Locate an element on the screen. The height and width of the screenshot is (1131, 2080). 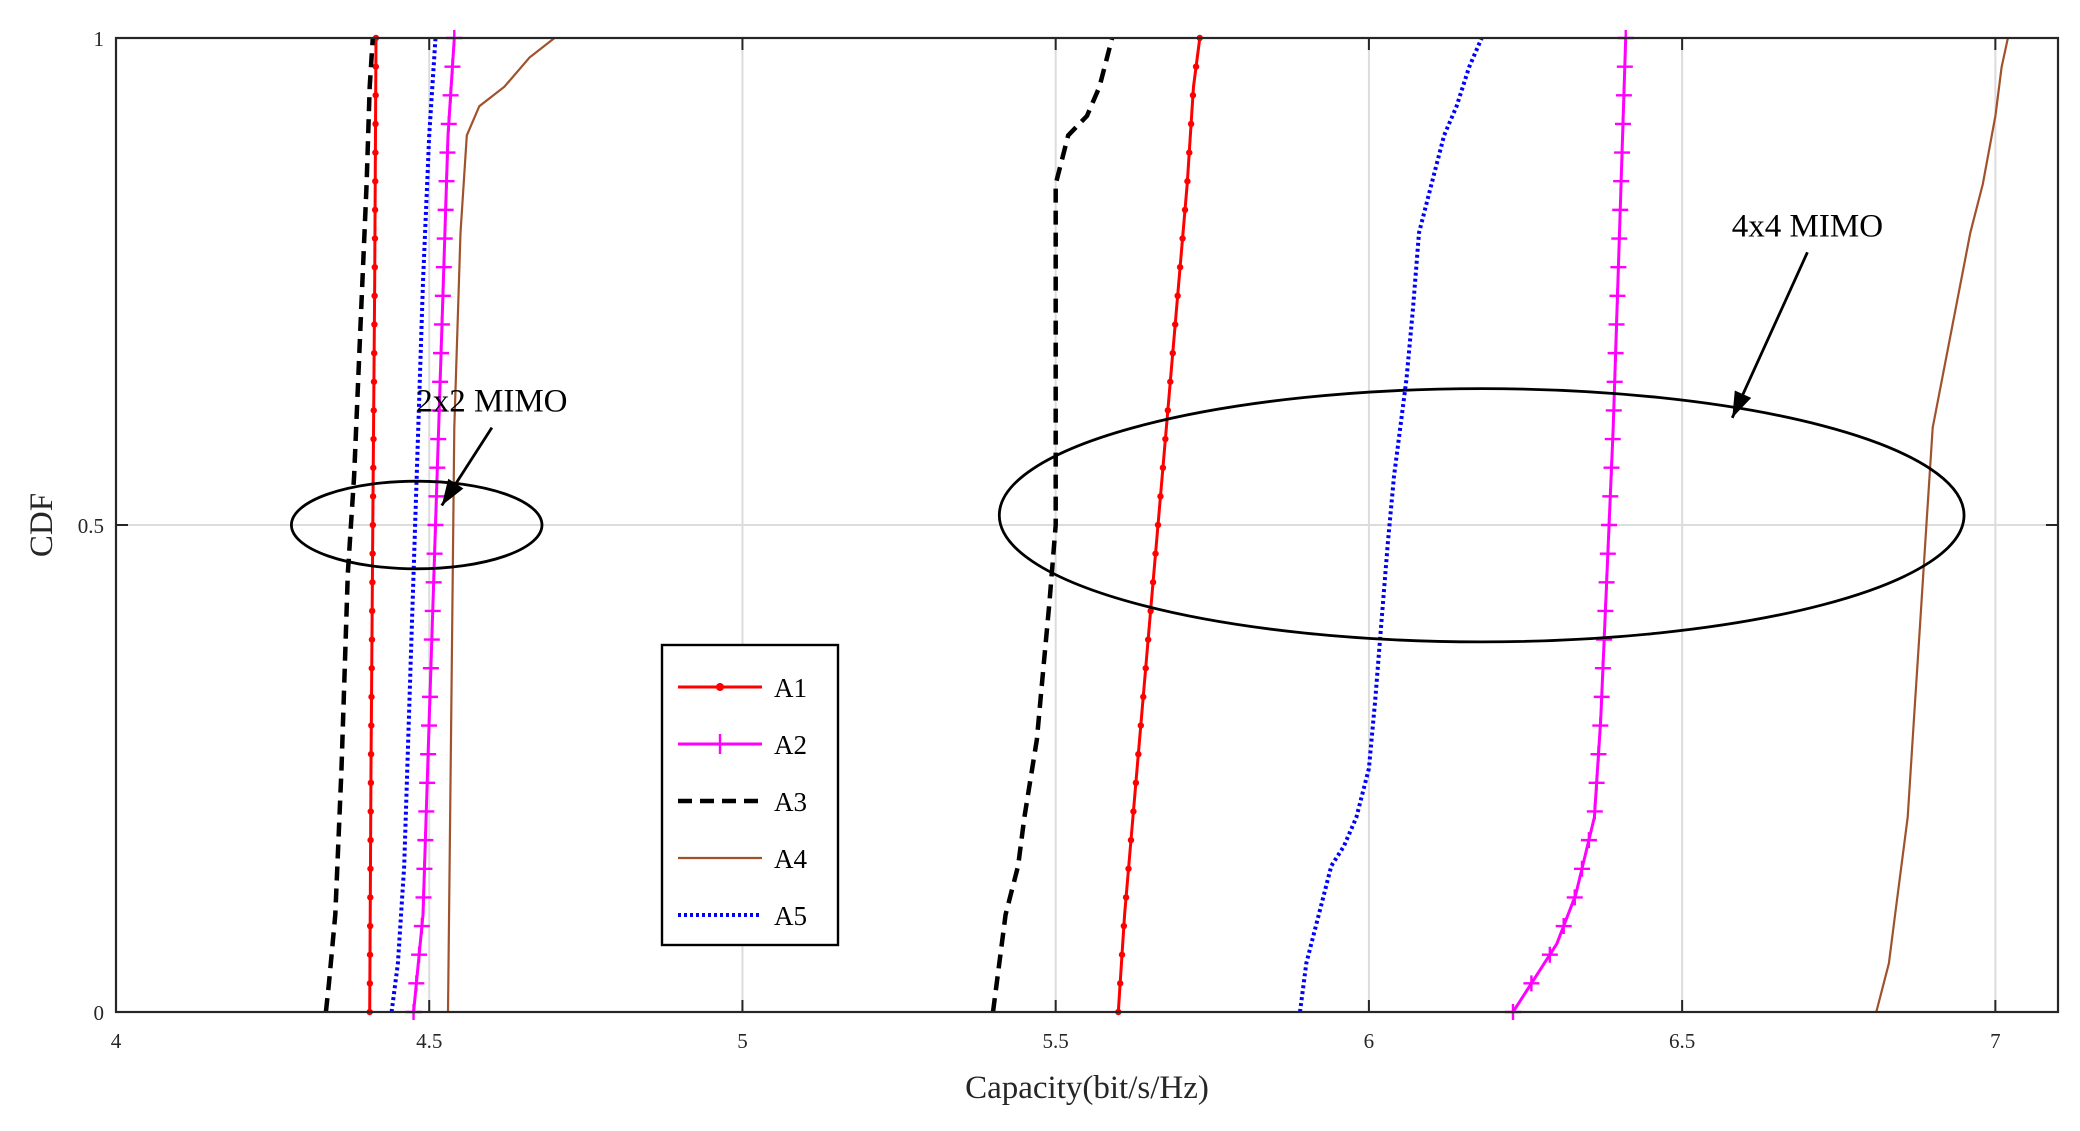
annotation-label: 2x2 MIMO is located at coordinates (491, 402).